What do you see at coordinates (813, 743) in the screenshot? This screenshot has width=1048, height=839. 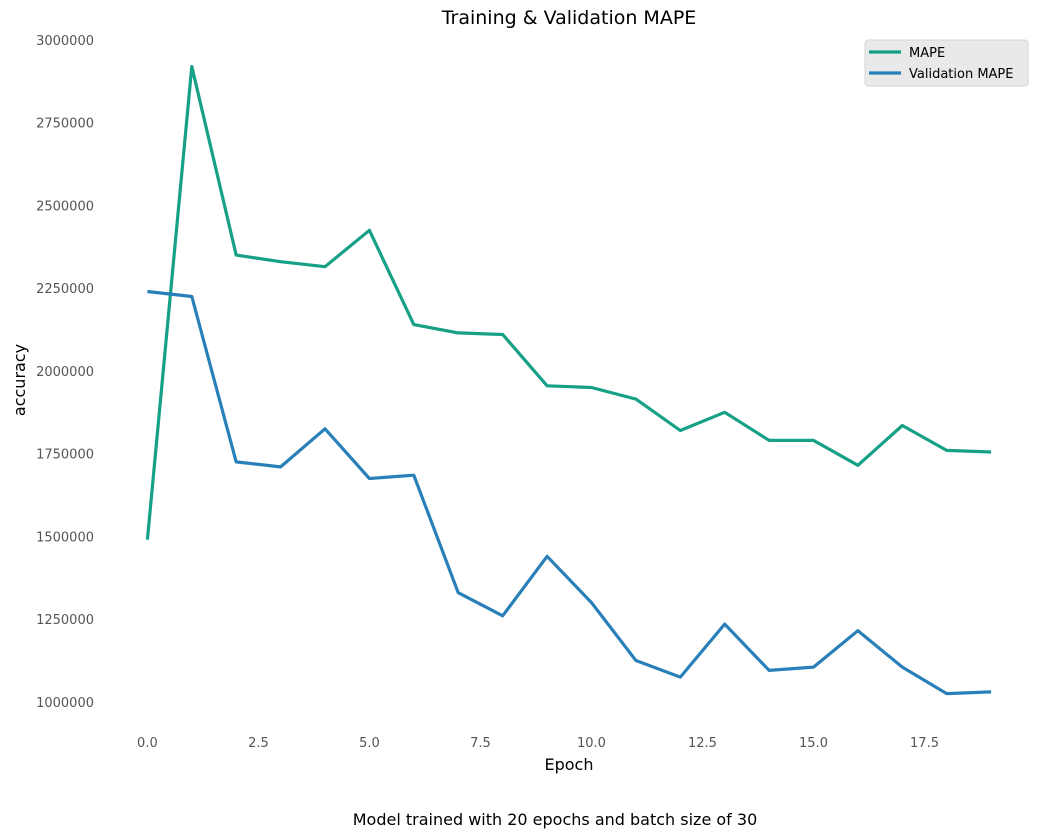 I see `x-tick-label: 15.0` at bounding box center [813, 743].